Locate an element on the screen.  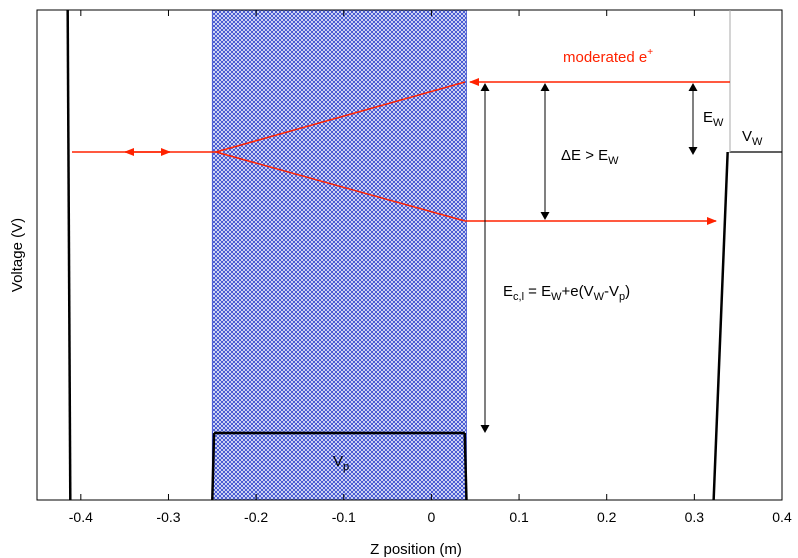
vp-label: Vp is located at coordinates (341, 463).